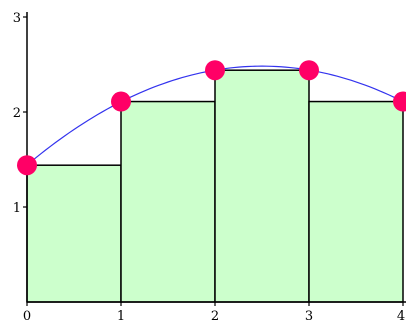  What do you see at coordinates (17, 113) in the screenshot?
I see `y-tick-label-1: 2` at bounding box center [17, 113].